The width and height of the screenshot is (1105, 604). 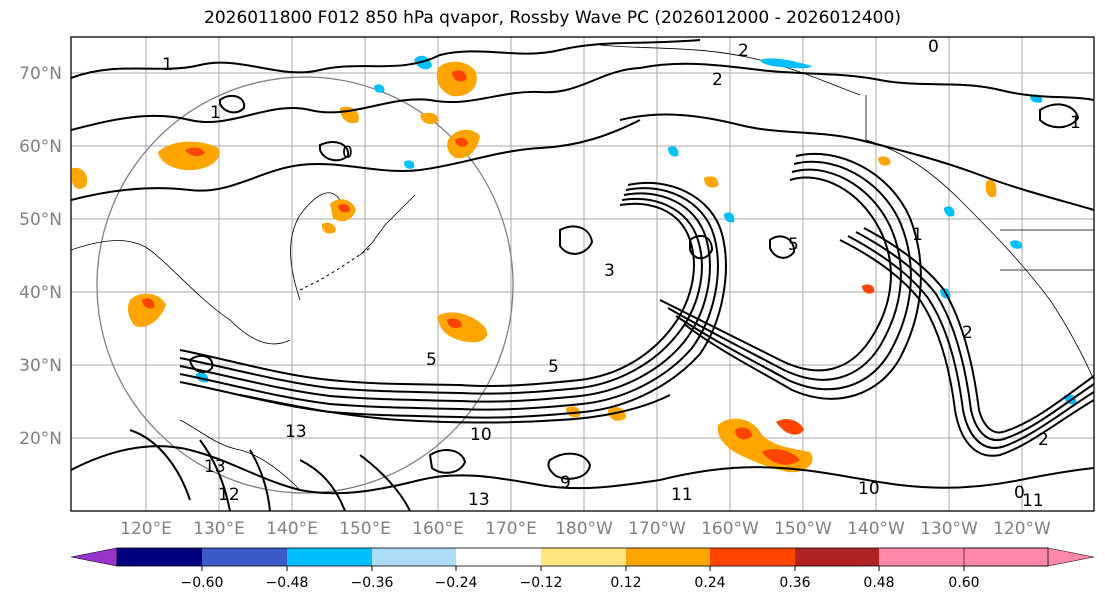 I want to click on latitude-labels: 70°N 60°N 50°N 40°N 30°N 20°N, so click(x=40, y=256).